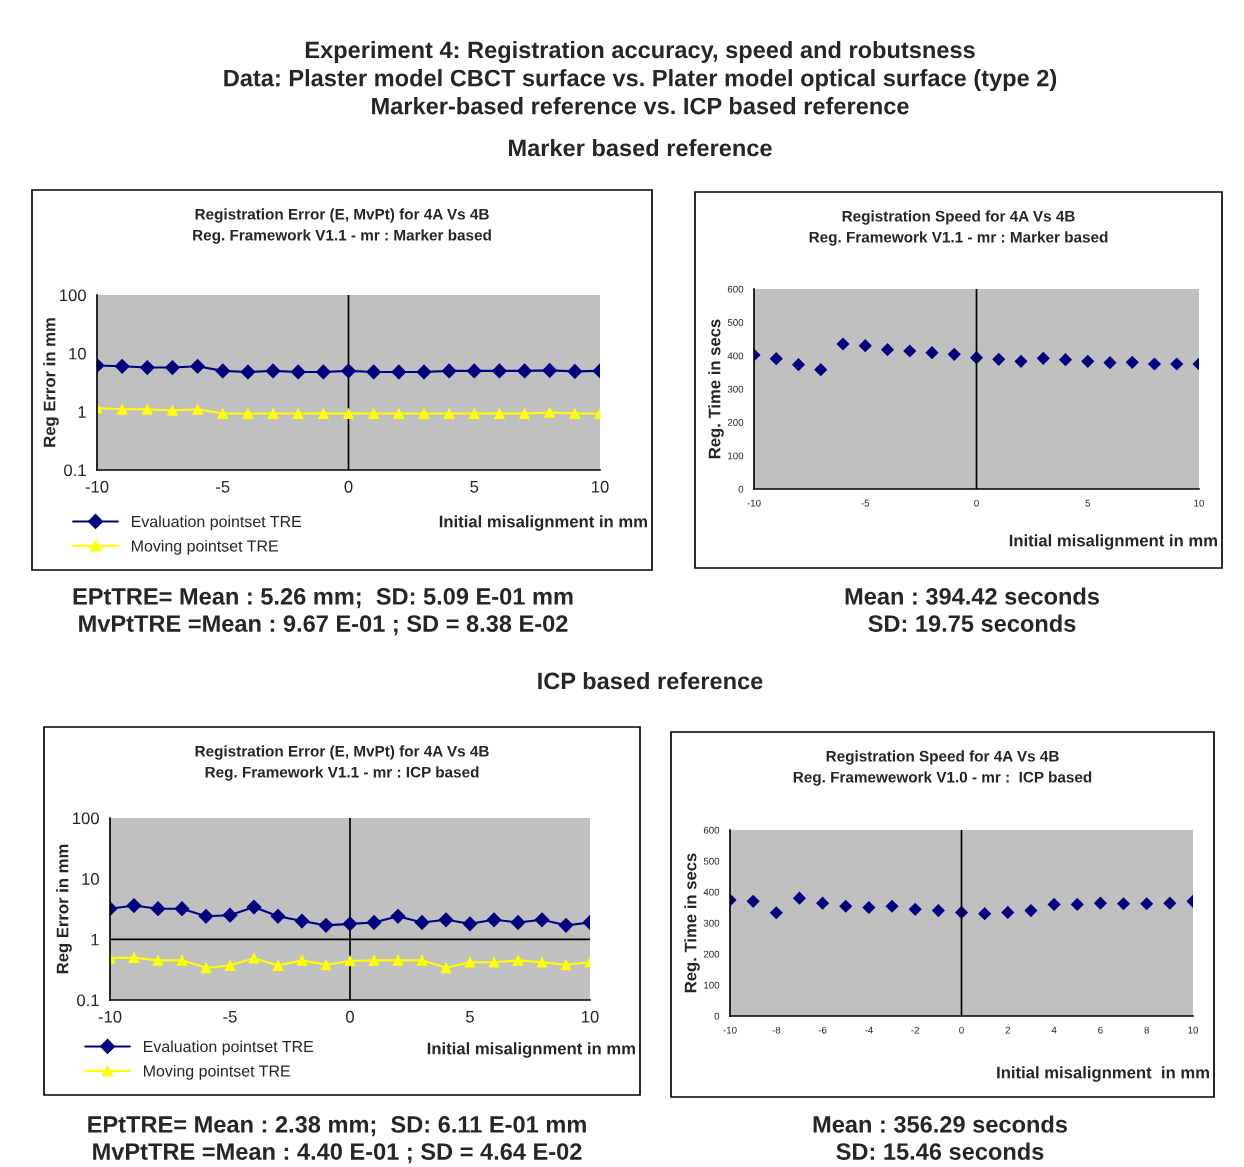 Image resolution: width=1244 pixels, height=1167 pixels. What do you see at coordinates (940, 1137) in the screenshot?
I see `text: Mean : 356.29 seconds SD: 15.46 seconds` at bounding box center [940, 1137].